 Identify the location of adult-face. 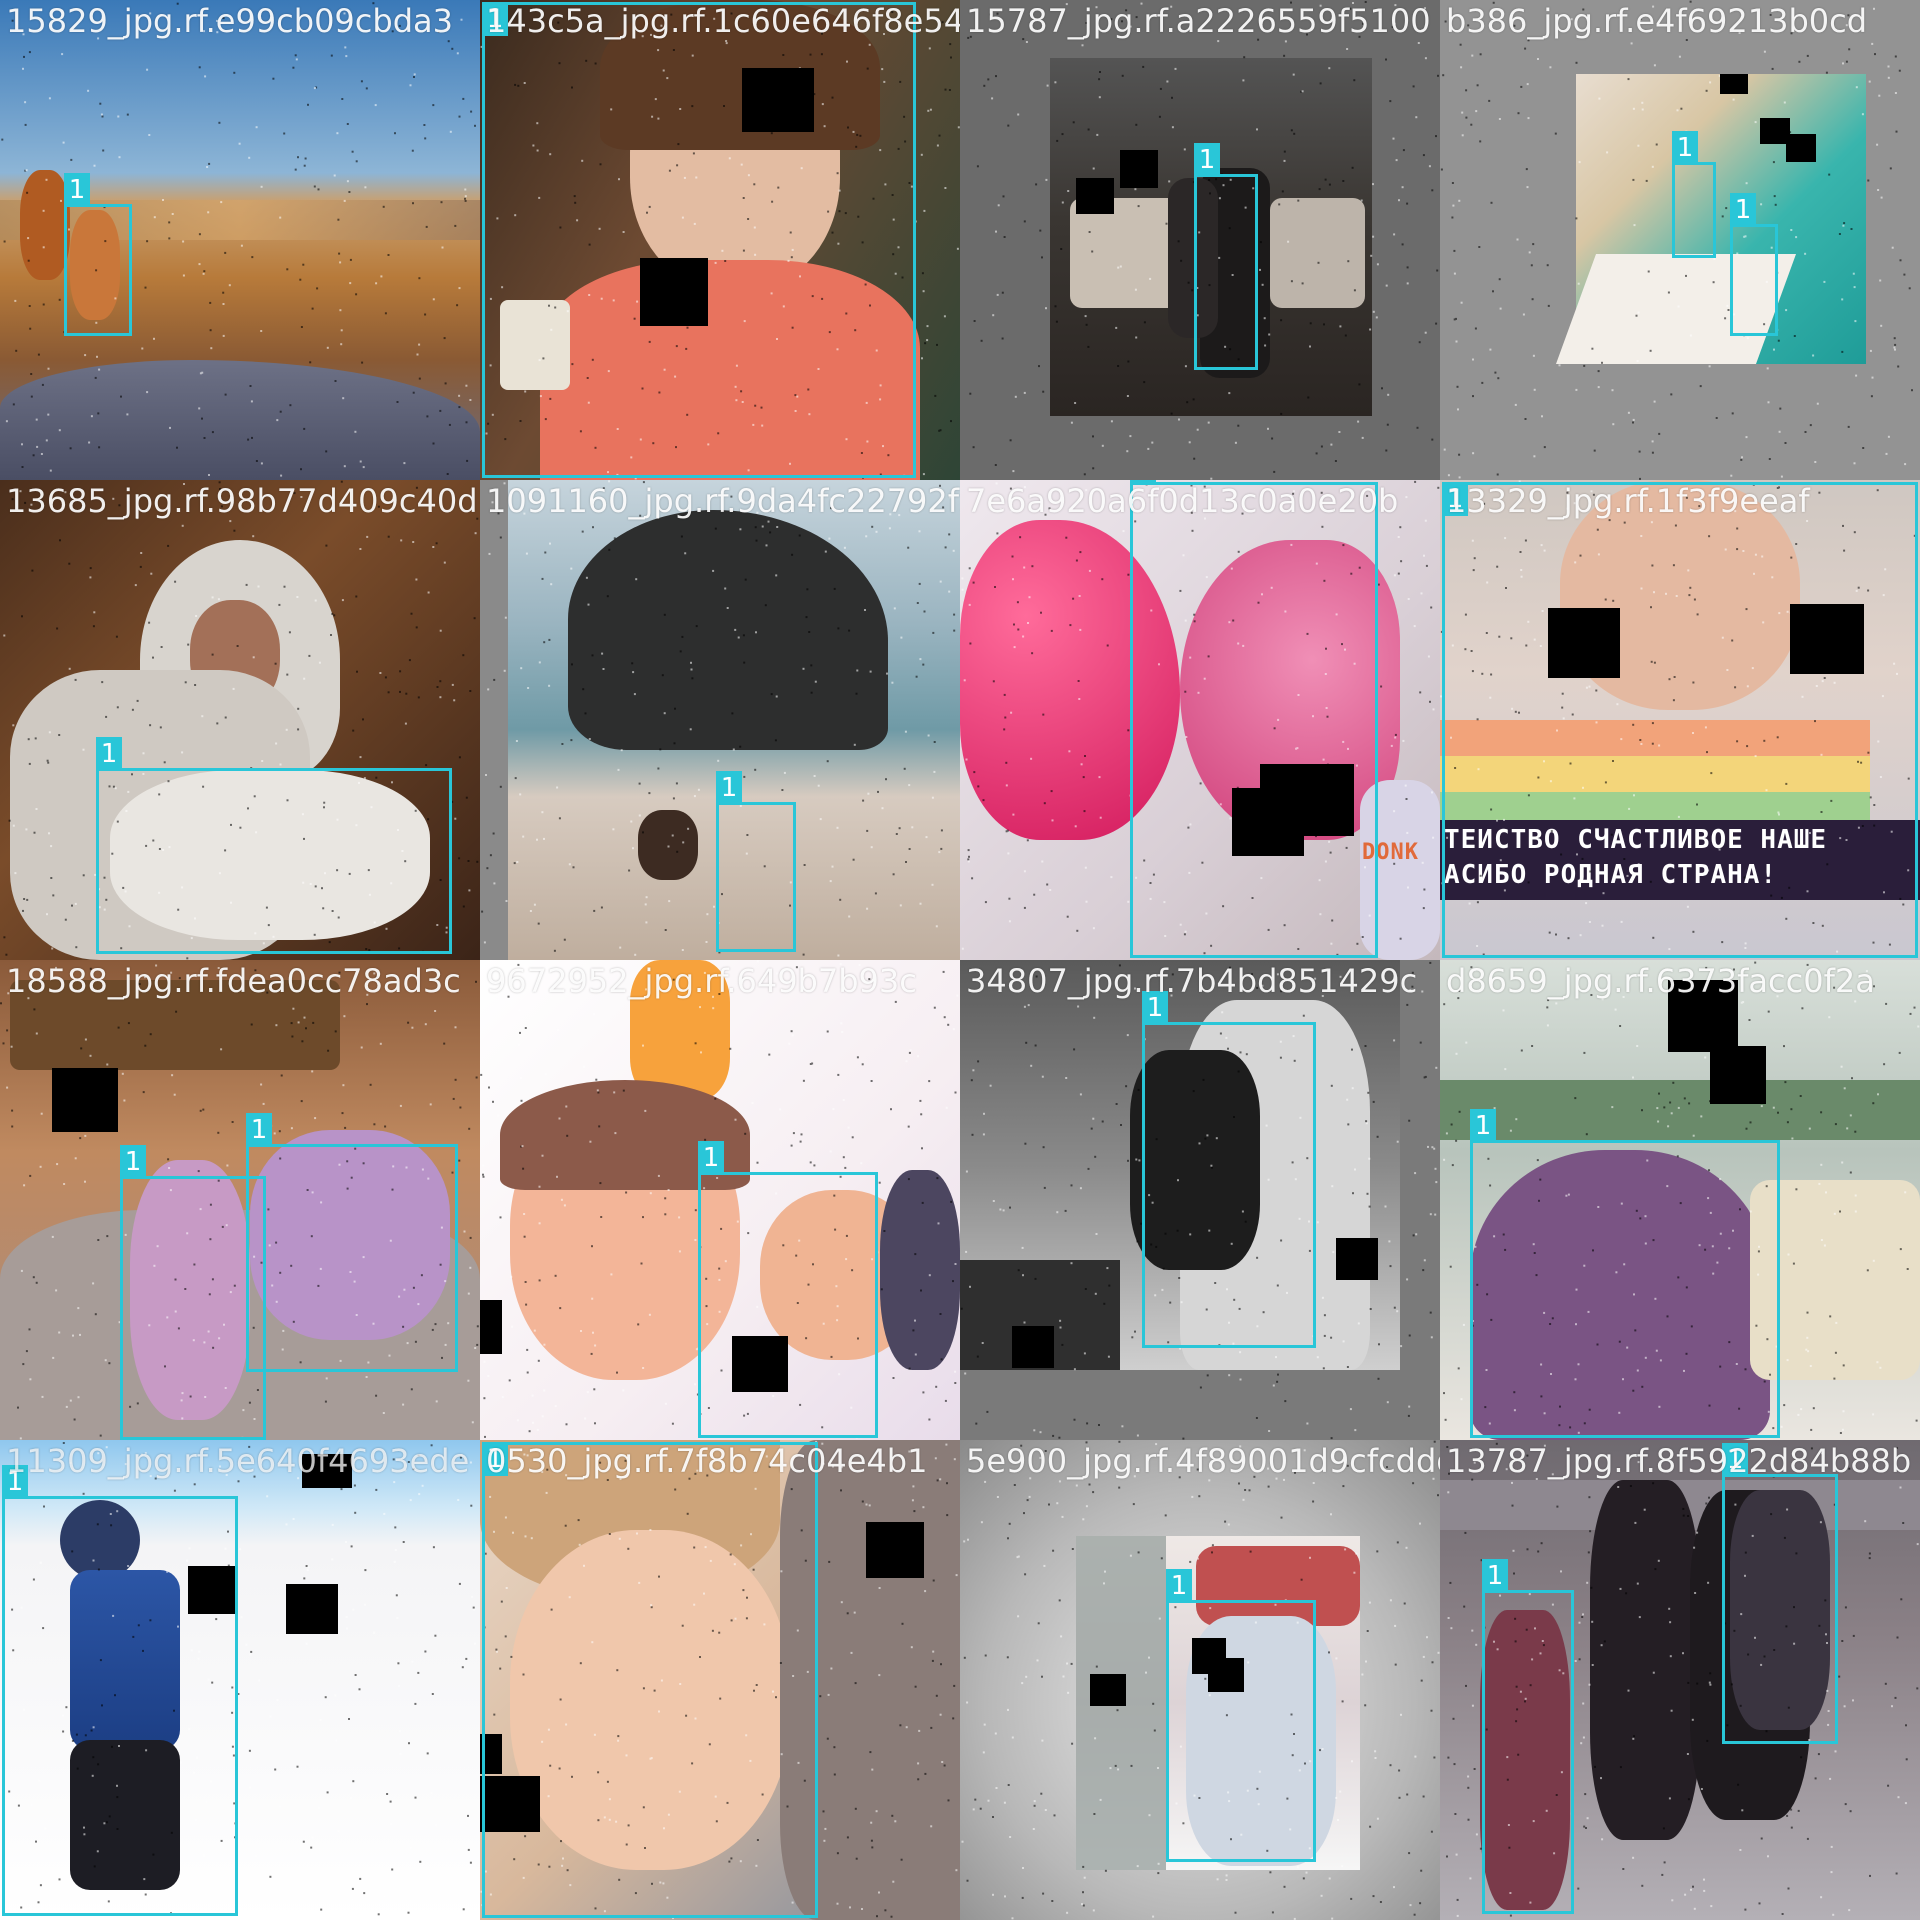
(870, 1680).